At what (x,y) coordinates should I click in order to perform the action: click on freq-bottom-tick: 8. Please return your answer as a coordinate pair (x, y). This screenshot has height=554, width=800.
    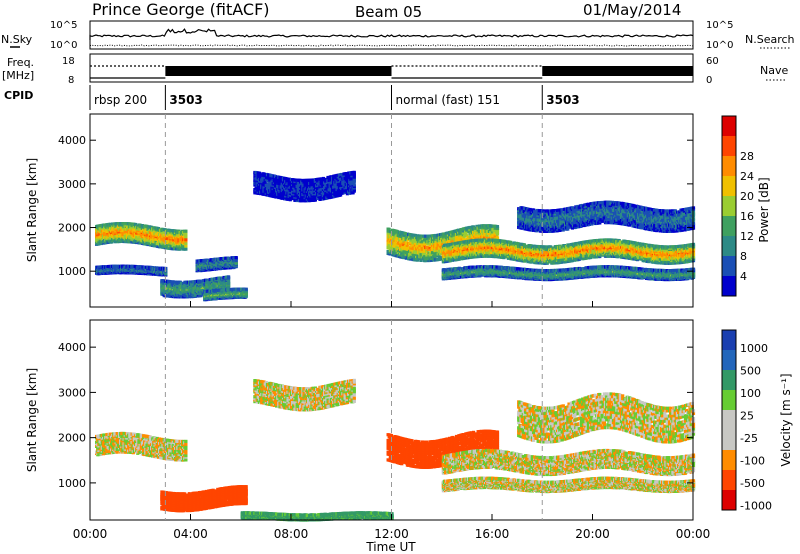
    Looking at the image, I should click on (71, 80).